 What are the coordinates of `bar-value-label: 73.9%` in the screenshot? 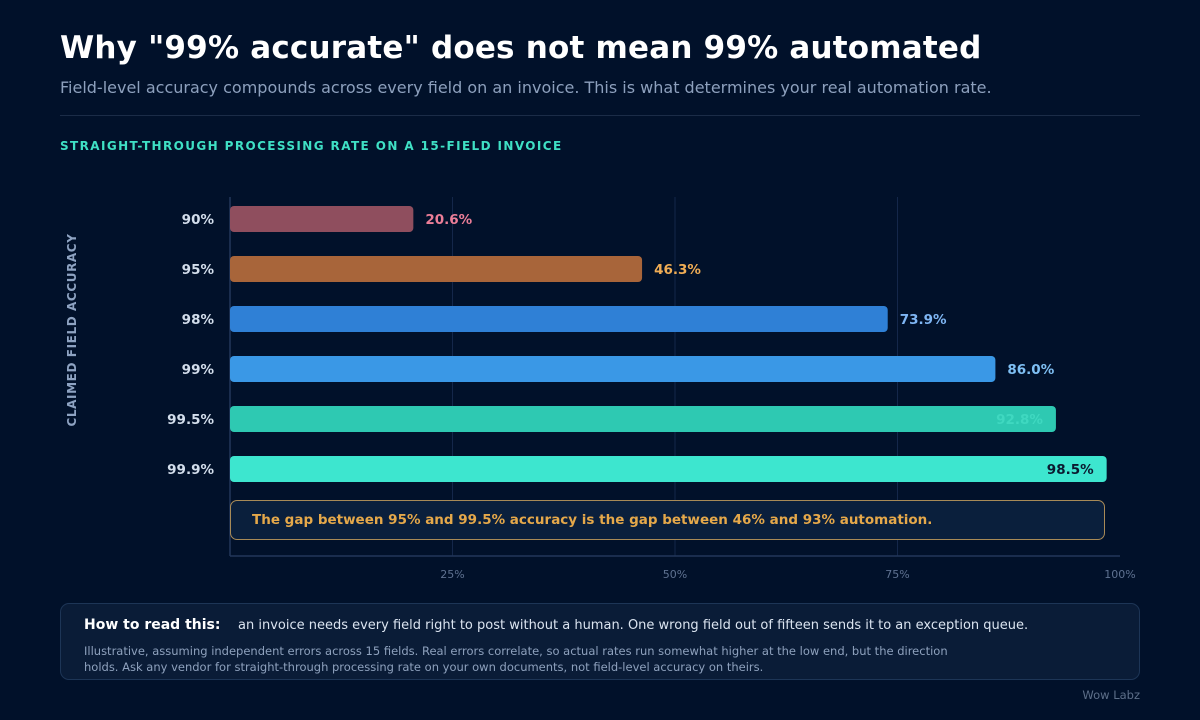 It's located at (923, 320).